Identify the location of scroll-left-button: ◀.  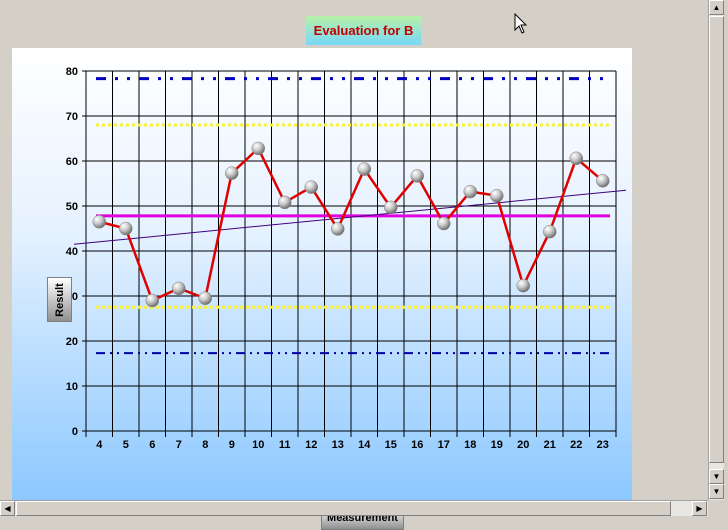
(7, 508).